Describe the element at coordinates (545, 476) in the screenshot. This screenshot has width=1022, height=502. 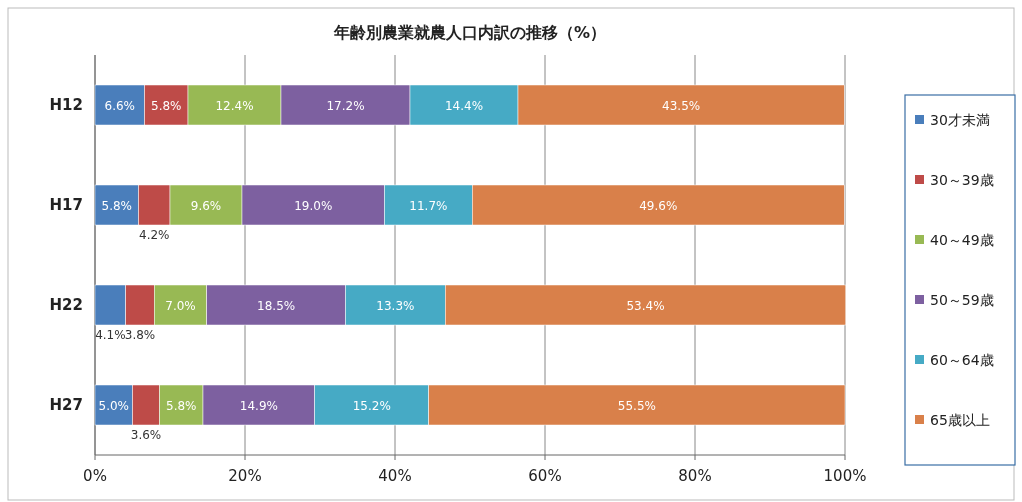
I see `x-tick-label: 60%` at that location.